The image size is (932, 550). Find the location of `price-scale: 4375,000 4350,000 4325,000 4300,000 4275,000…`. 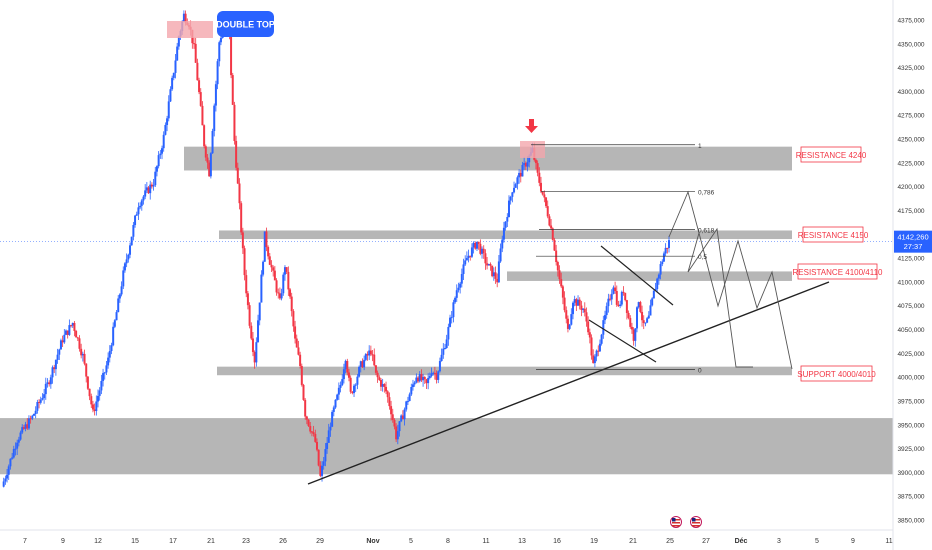

price-scale: 4375,000 4350,000 4325,000 4300,000 4275,000… is located at coordinates (912, 275).